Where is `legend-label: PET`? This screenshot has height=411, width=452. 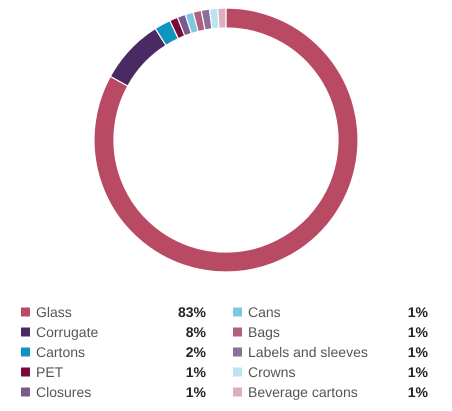 legend-label: PET is located at coordinates (50, 372).